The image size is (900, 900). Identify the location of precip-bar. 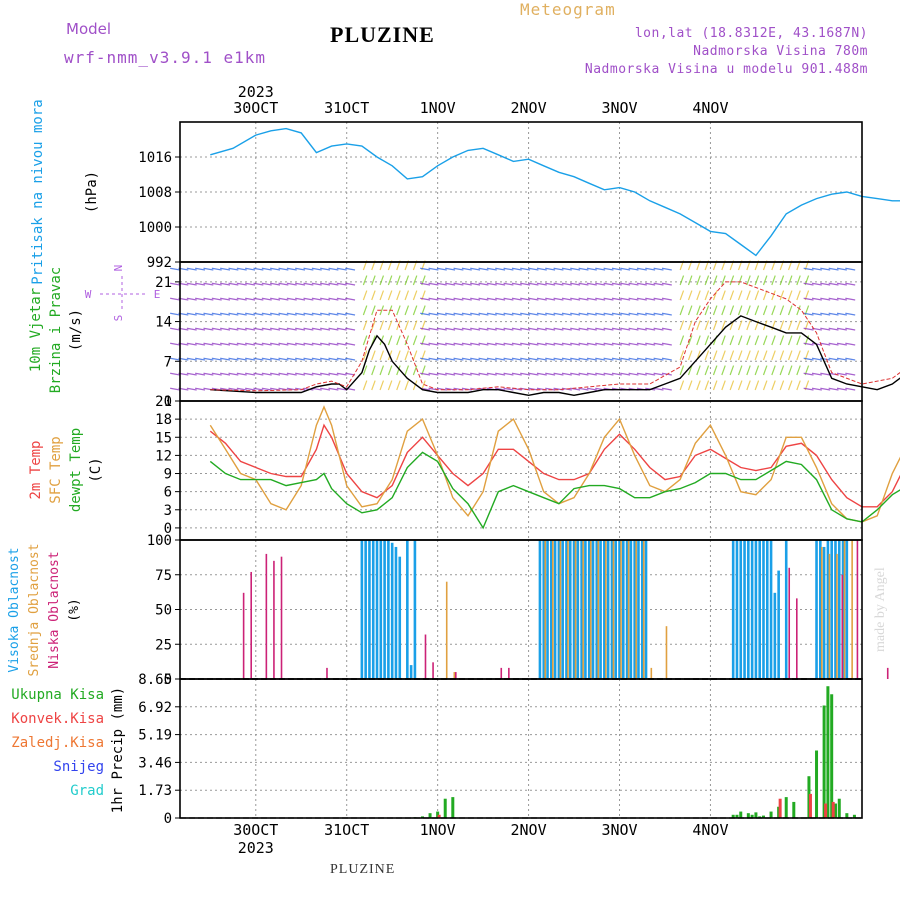
(786, 807).